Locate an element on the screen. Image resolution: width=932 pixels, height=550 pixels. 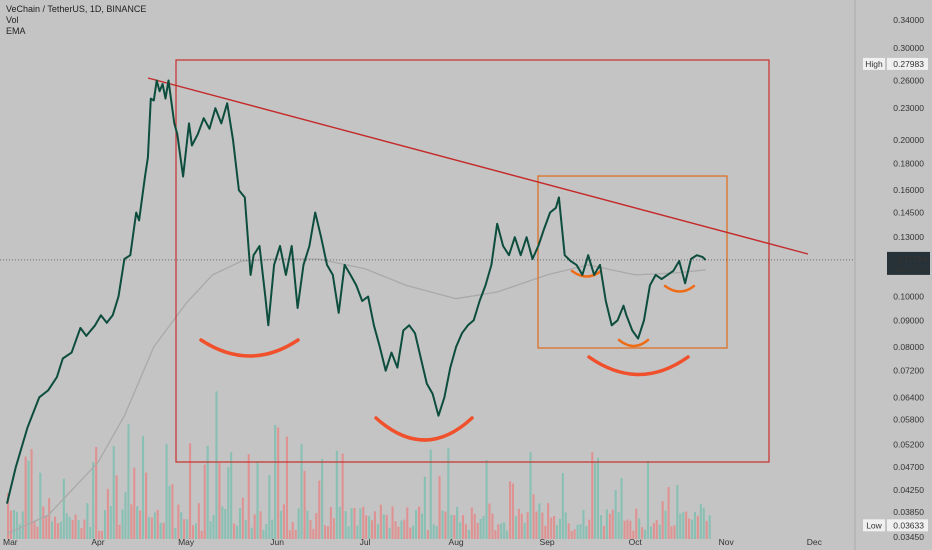
legend-vol: Vol is located at coordinates (12, 20).